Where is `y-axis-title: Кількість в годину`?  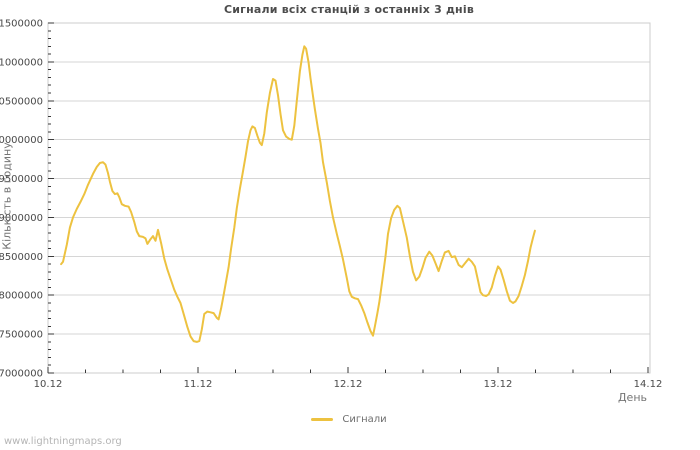 y-axis-title: Кількість в годину is located at coordinates (7, 196).